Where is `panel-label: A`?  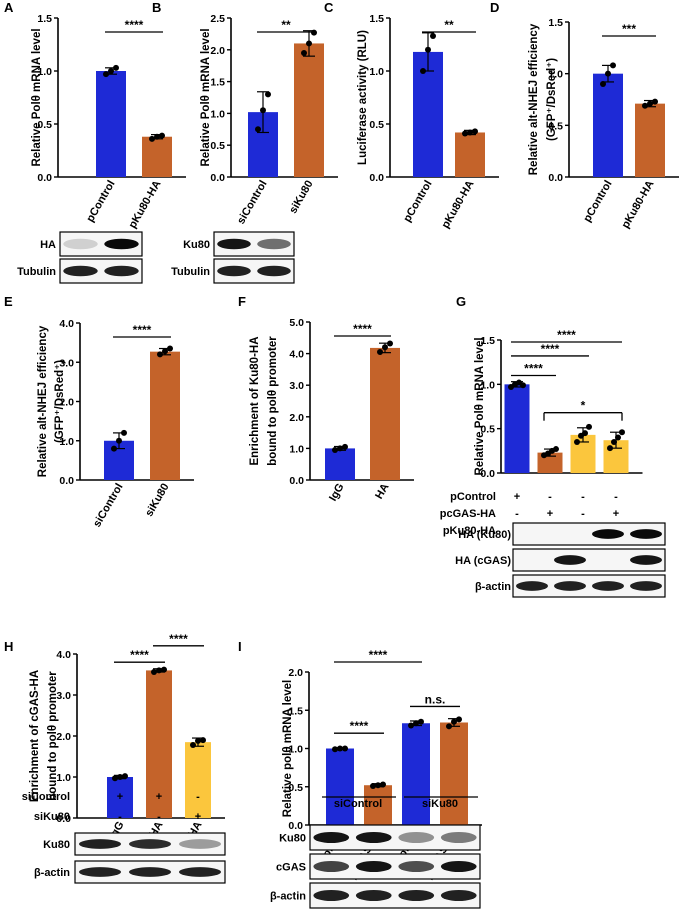 panel-label: A is located at coordinates (9, 7).